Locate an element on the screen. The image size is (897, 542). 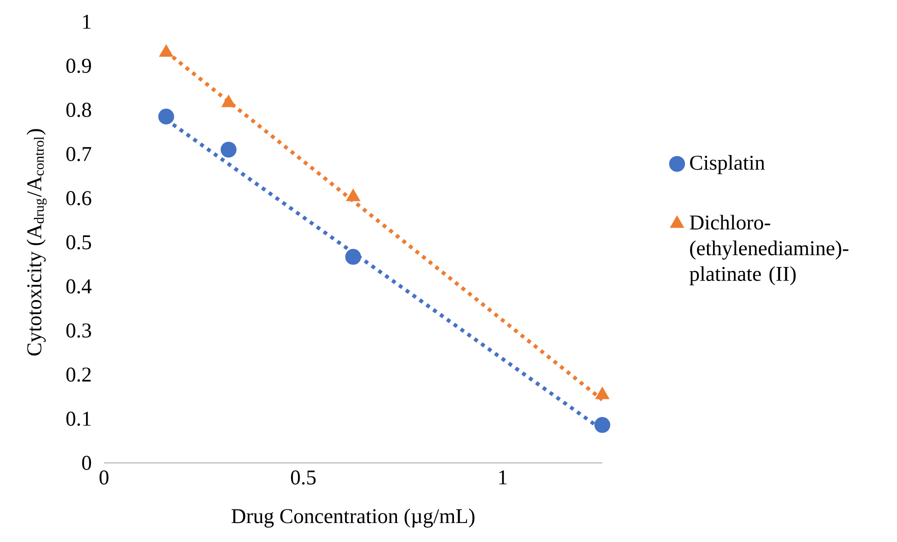
x-tick-label: 0.5 is located at coordinates (303, 477).